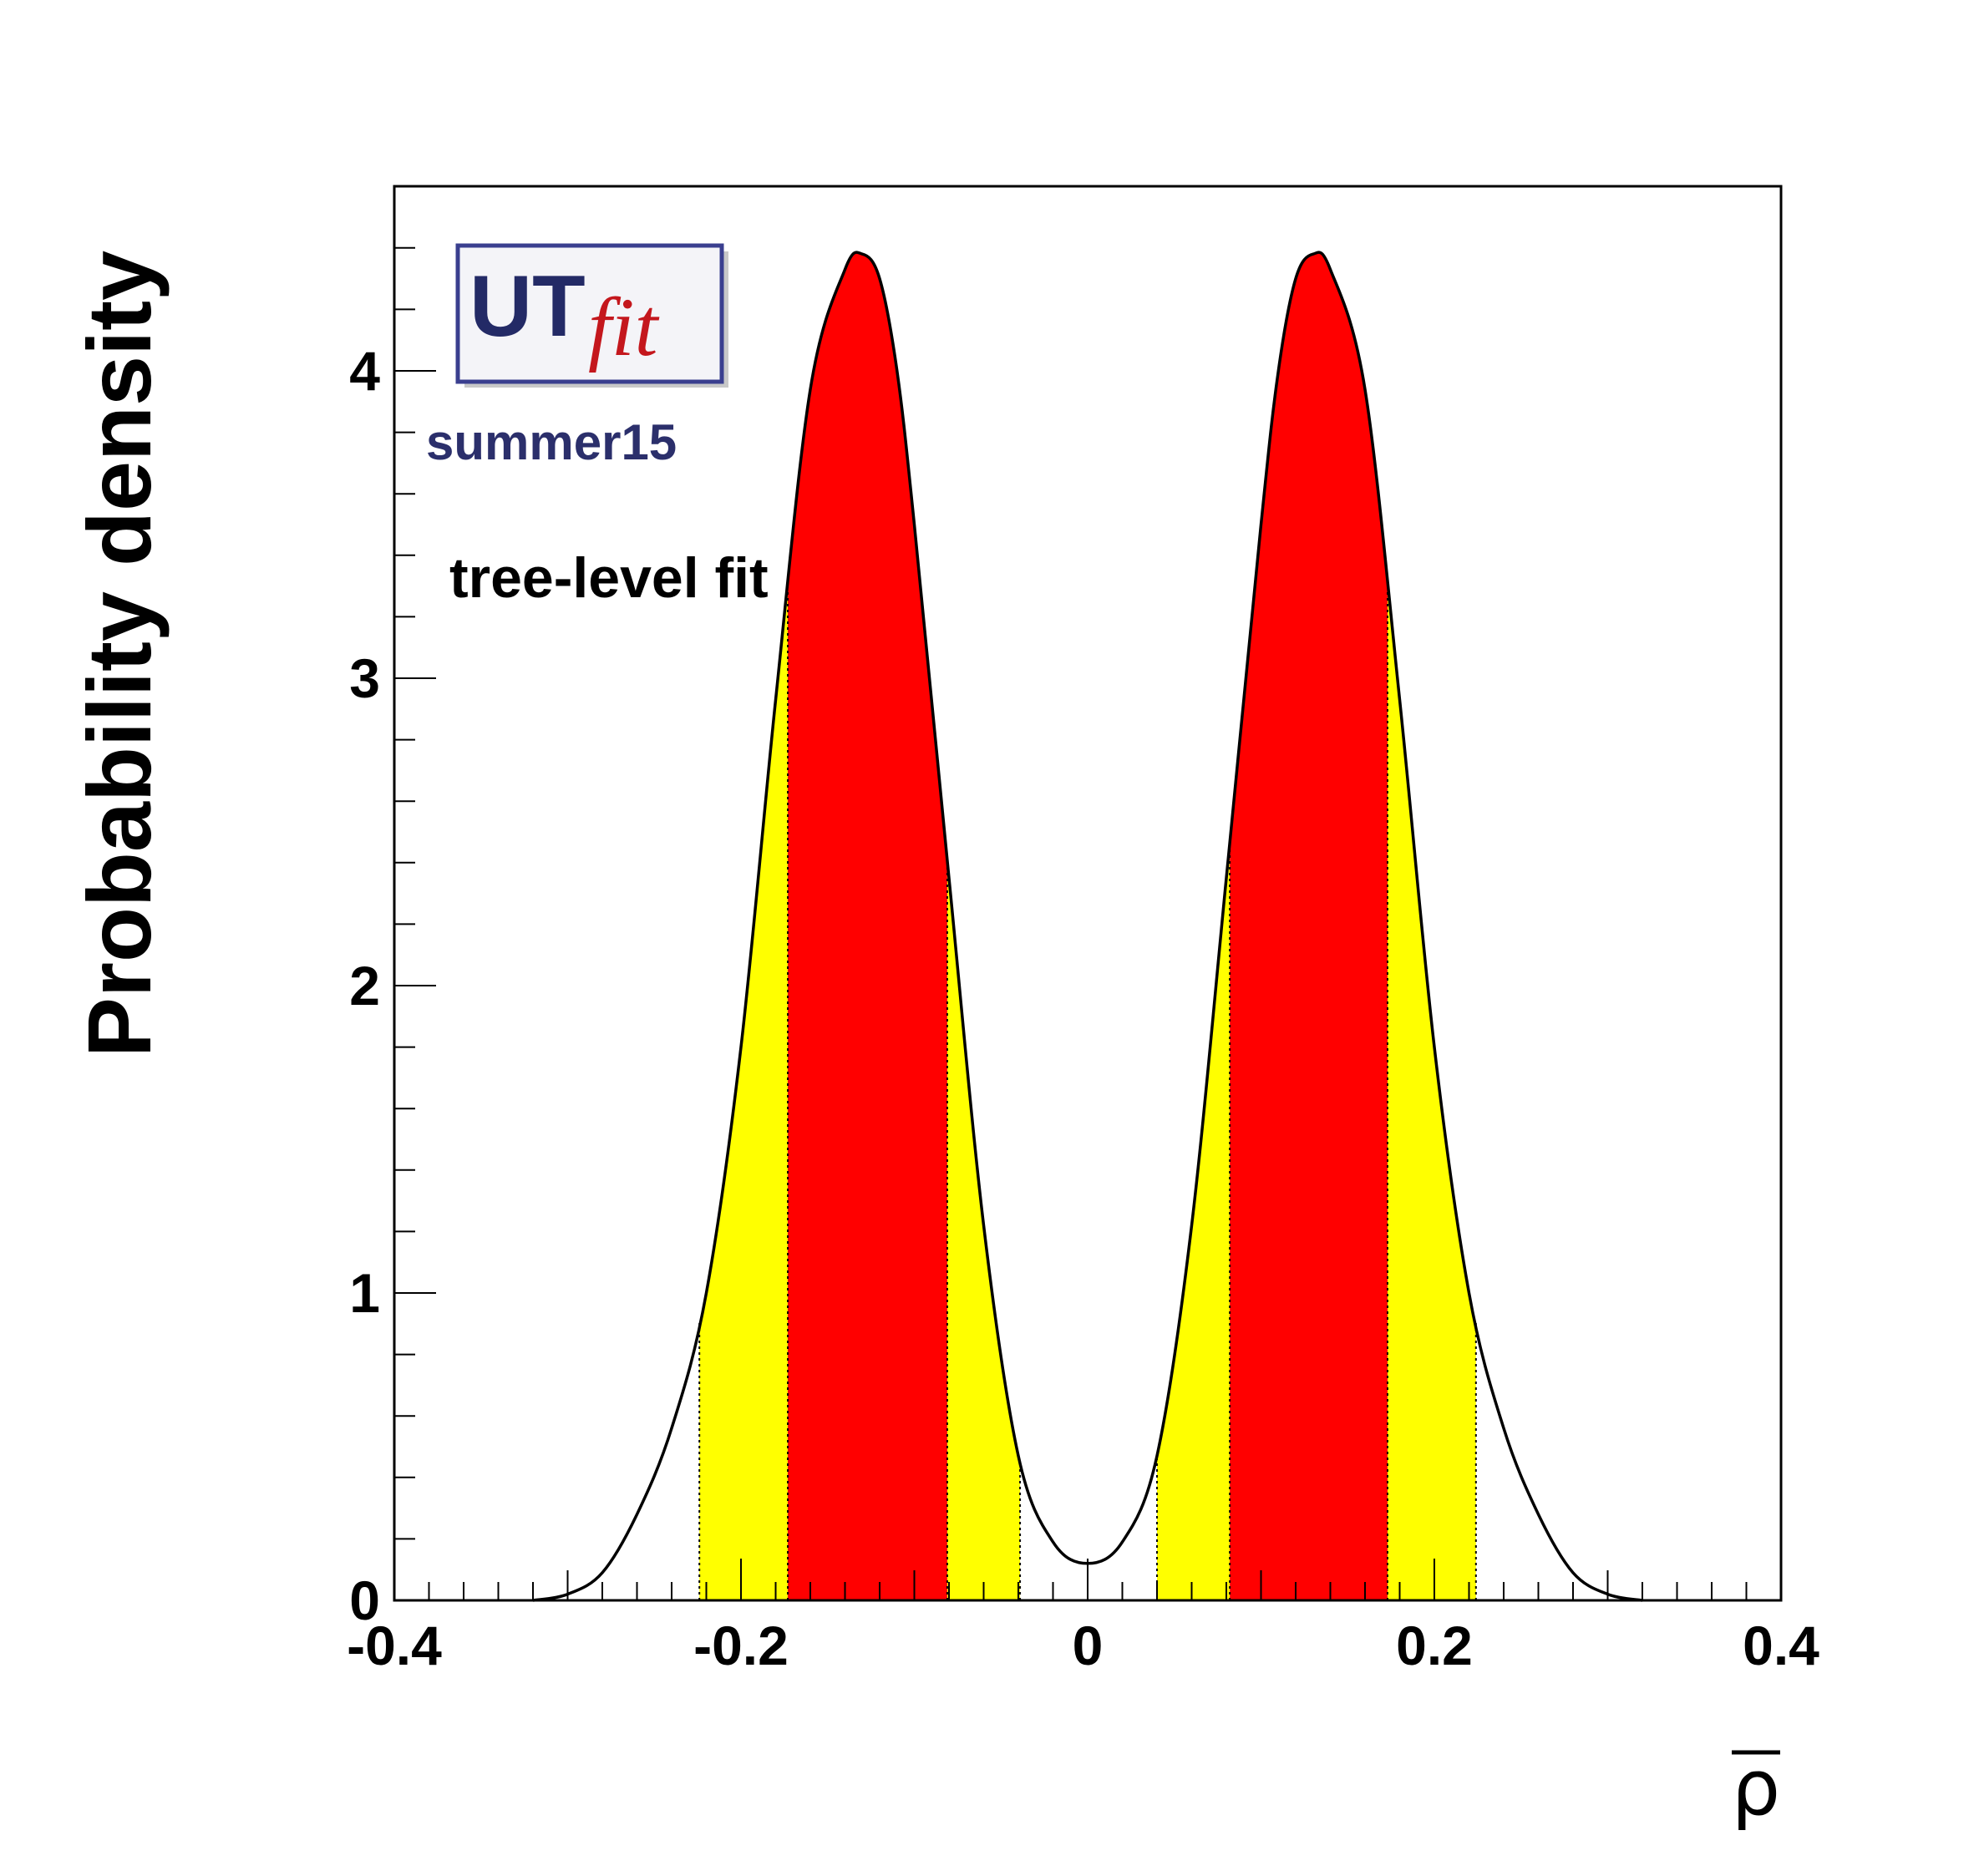  I want to click on logo-tag: summer15, so click(551, 442).